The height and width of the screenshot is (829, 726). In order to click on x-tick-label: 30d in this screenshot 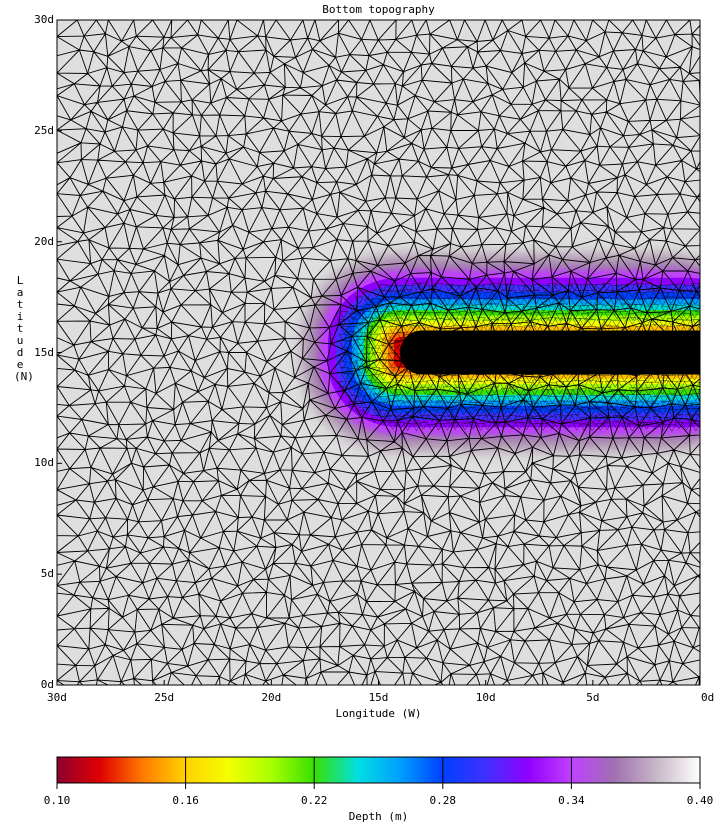, I will do `click(57, 697)`.